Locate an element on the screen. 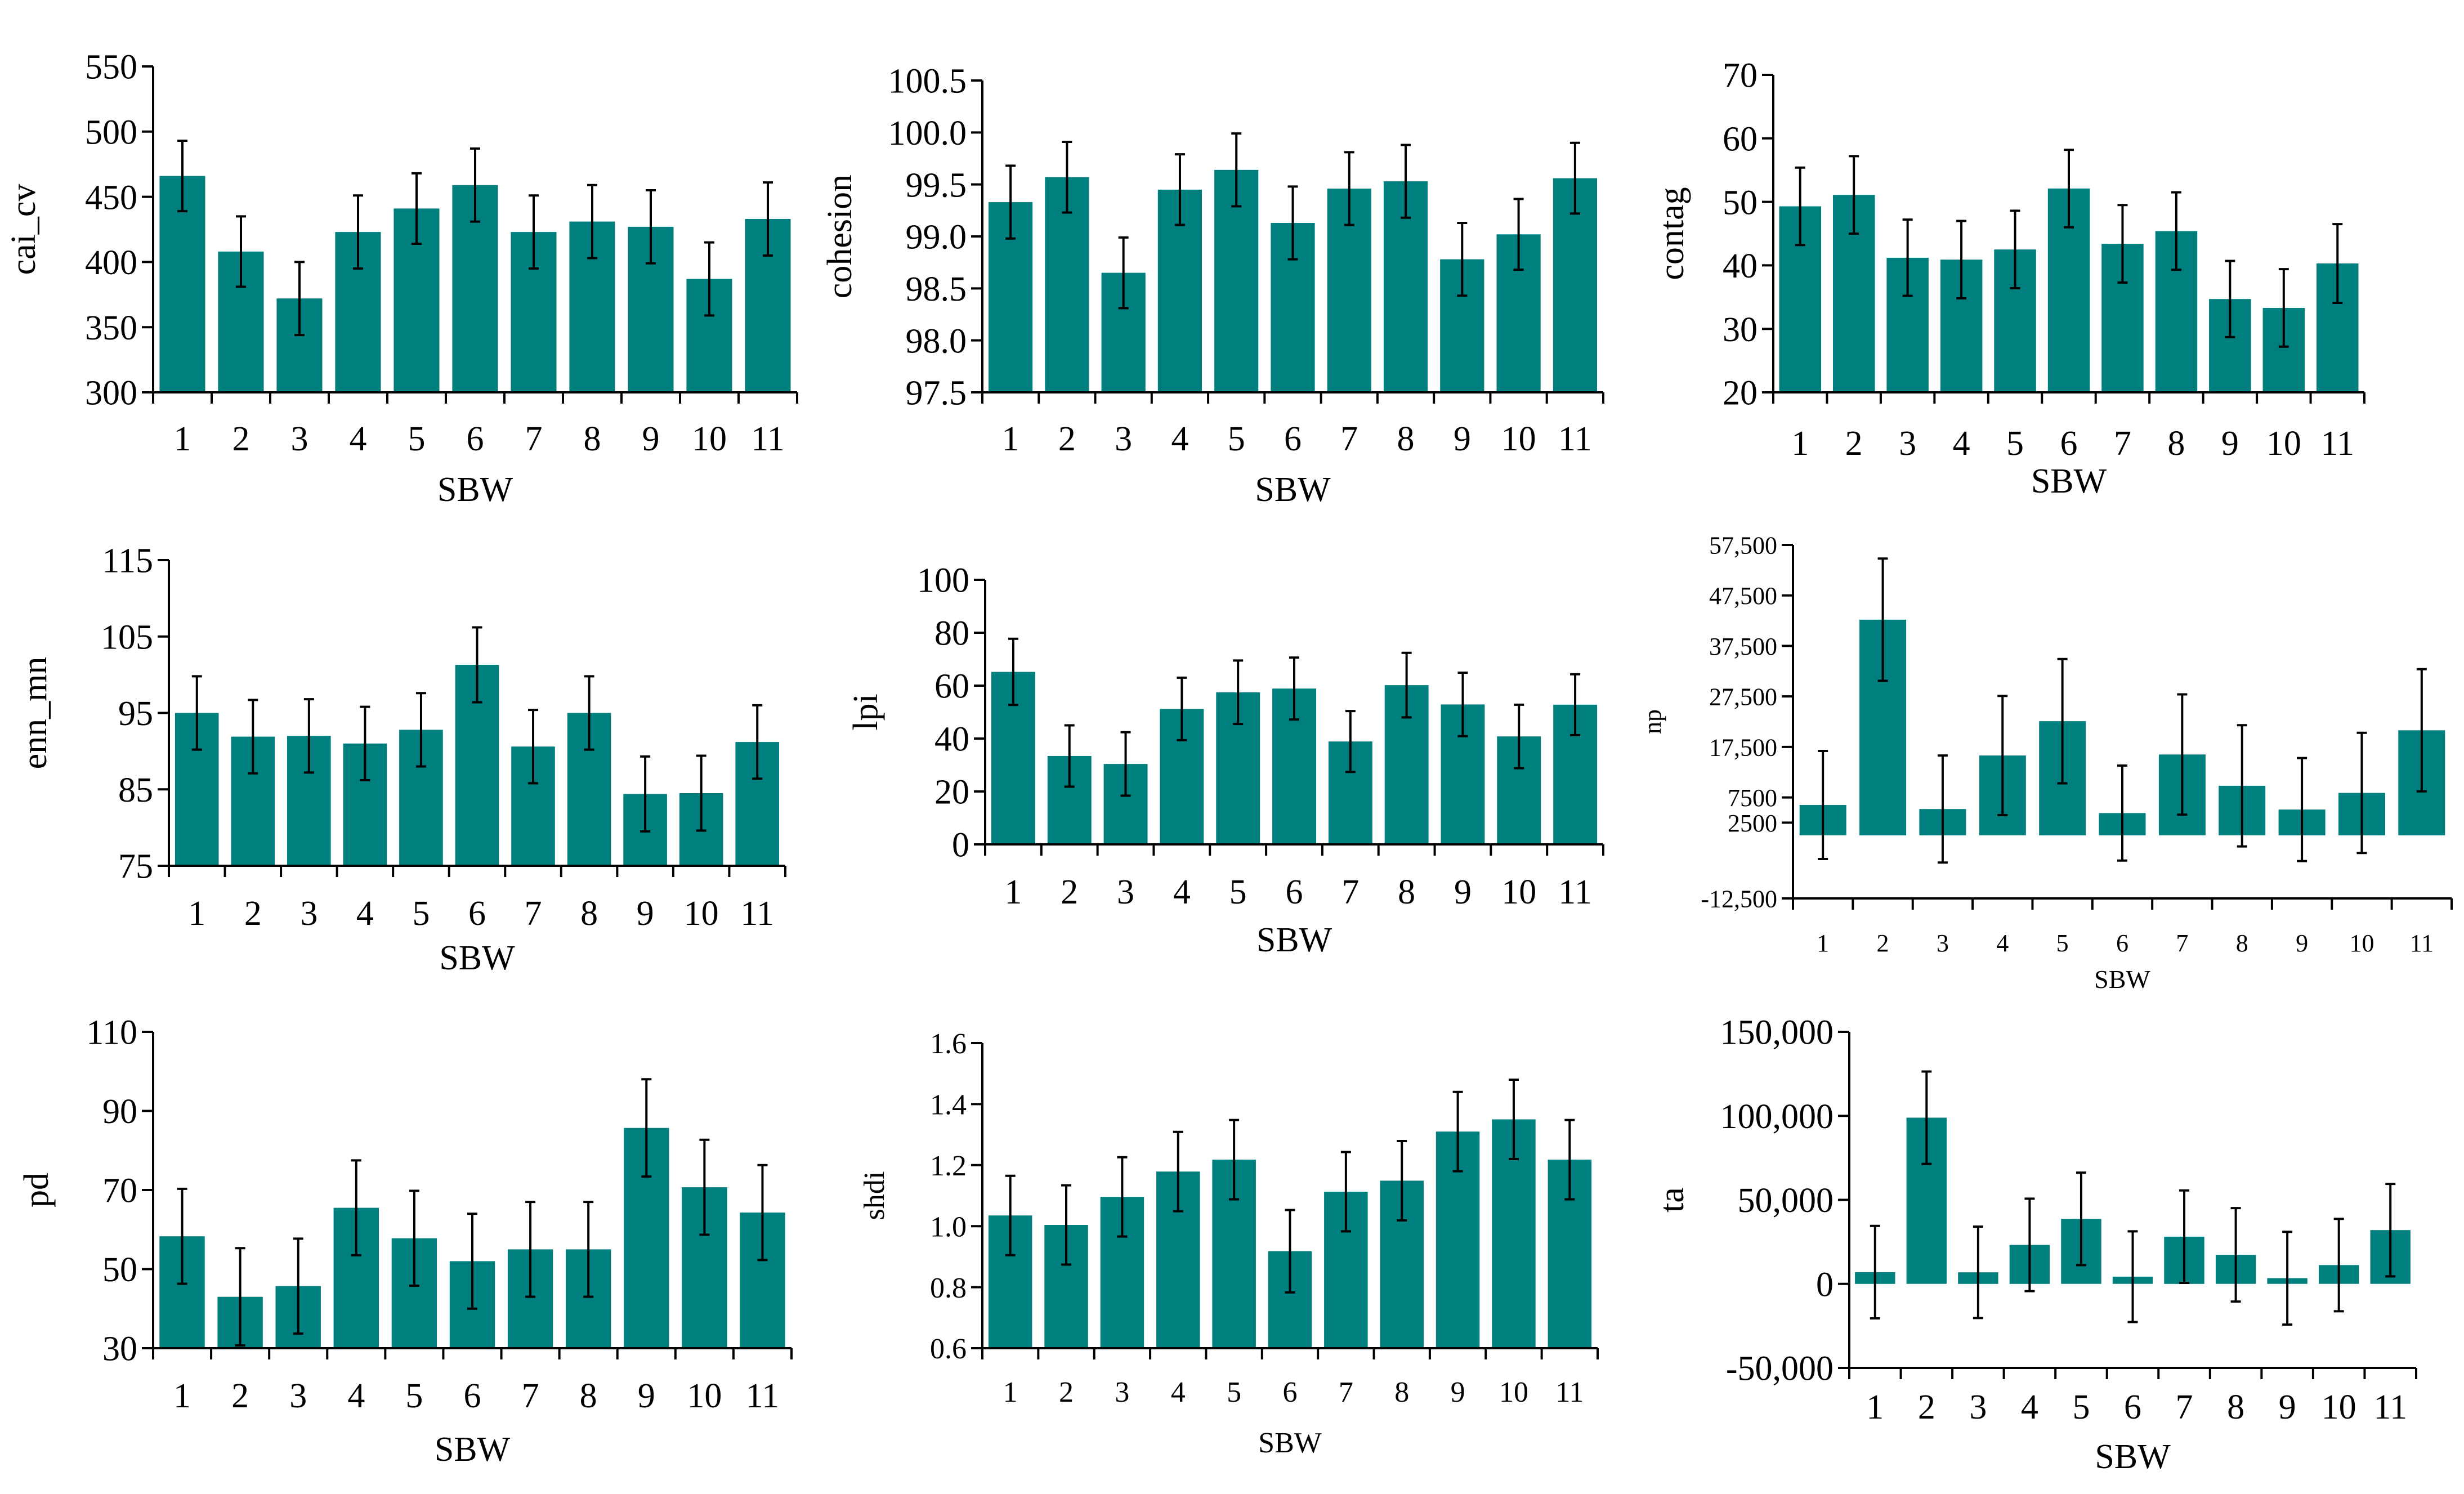 Image resolution: width=2464 pixels, height=1494 pixels. y-tick-label: 37,500 is located at coordinates (1743, 646).